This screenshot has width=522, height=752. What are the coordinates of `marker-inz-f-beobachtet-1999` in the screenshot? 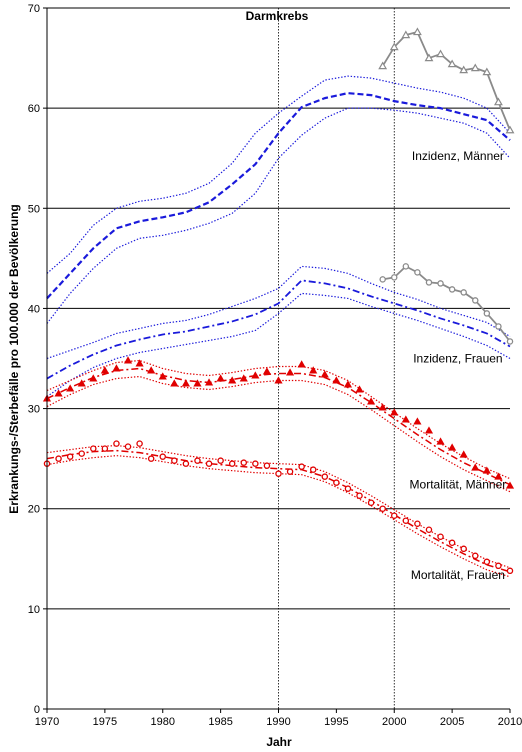 It's located at (382, 279).